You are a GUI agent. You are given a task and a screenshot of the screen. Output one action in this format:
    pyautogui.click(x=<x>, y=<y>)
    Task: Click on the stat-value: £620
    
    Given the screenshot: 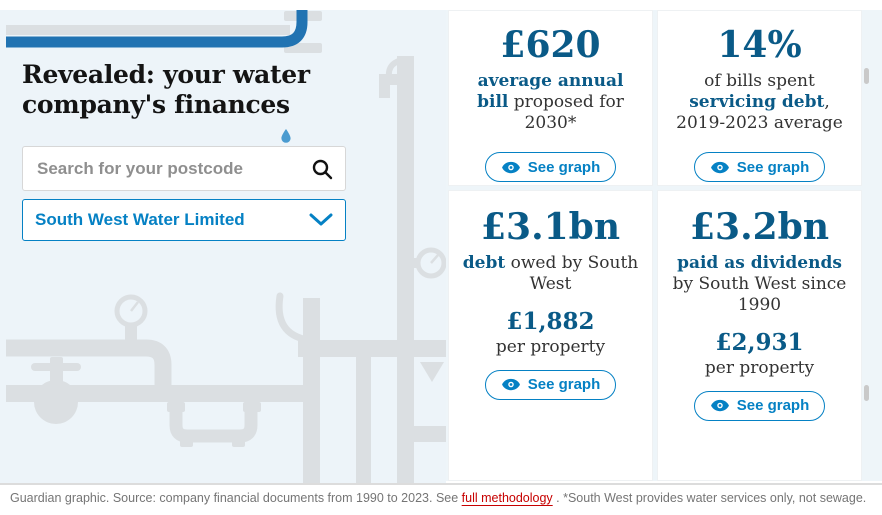 What is the action you would take?
    pyautogui.click(x=550, y=45)
    